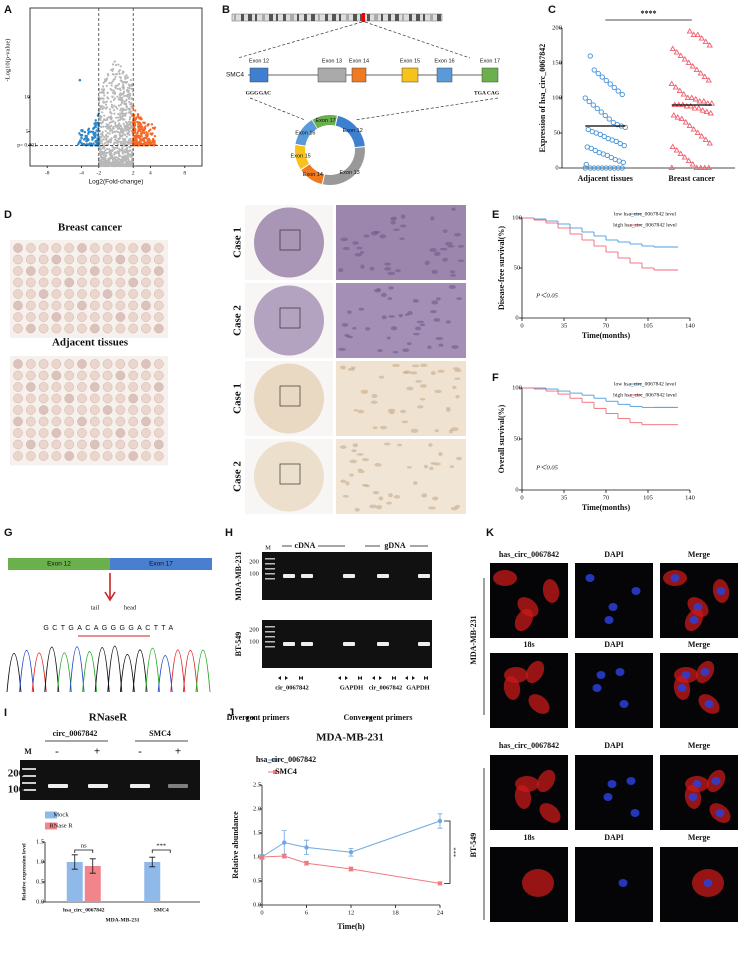  What do you see at coordinates (305, 545) in the screenshot?
I see `group-label: cDNA` at bounding box center [305, 545].